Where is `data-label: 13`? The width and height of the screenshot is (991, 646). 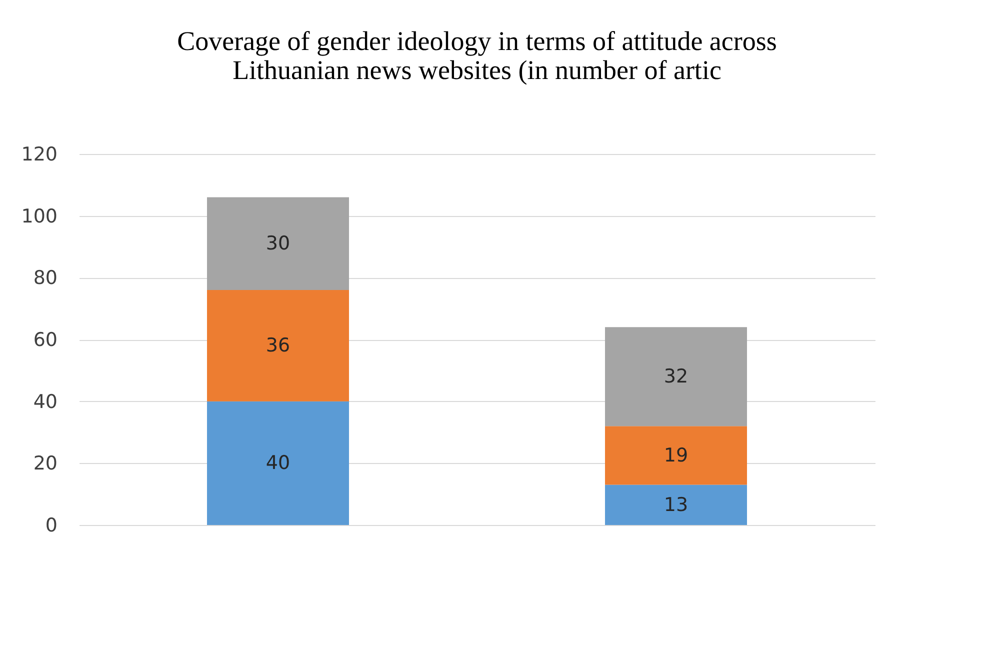 data-label: 13 is located at coordinates (676, 505).